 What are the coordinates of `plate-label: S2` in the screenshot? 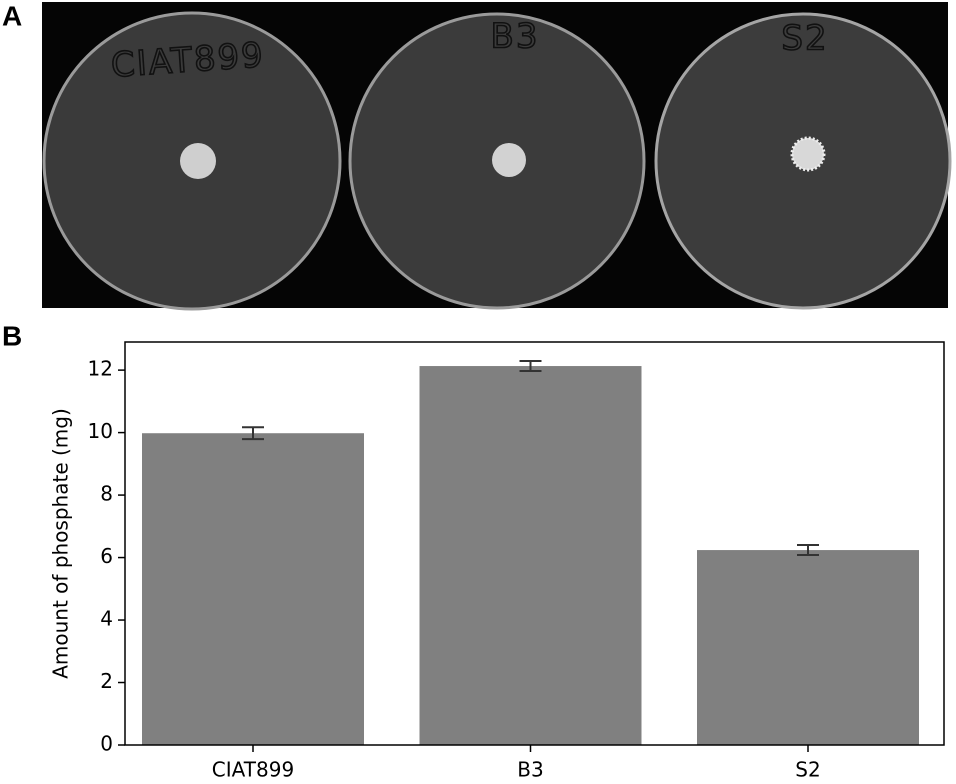 It's located at (804, 39).